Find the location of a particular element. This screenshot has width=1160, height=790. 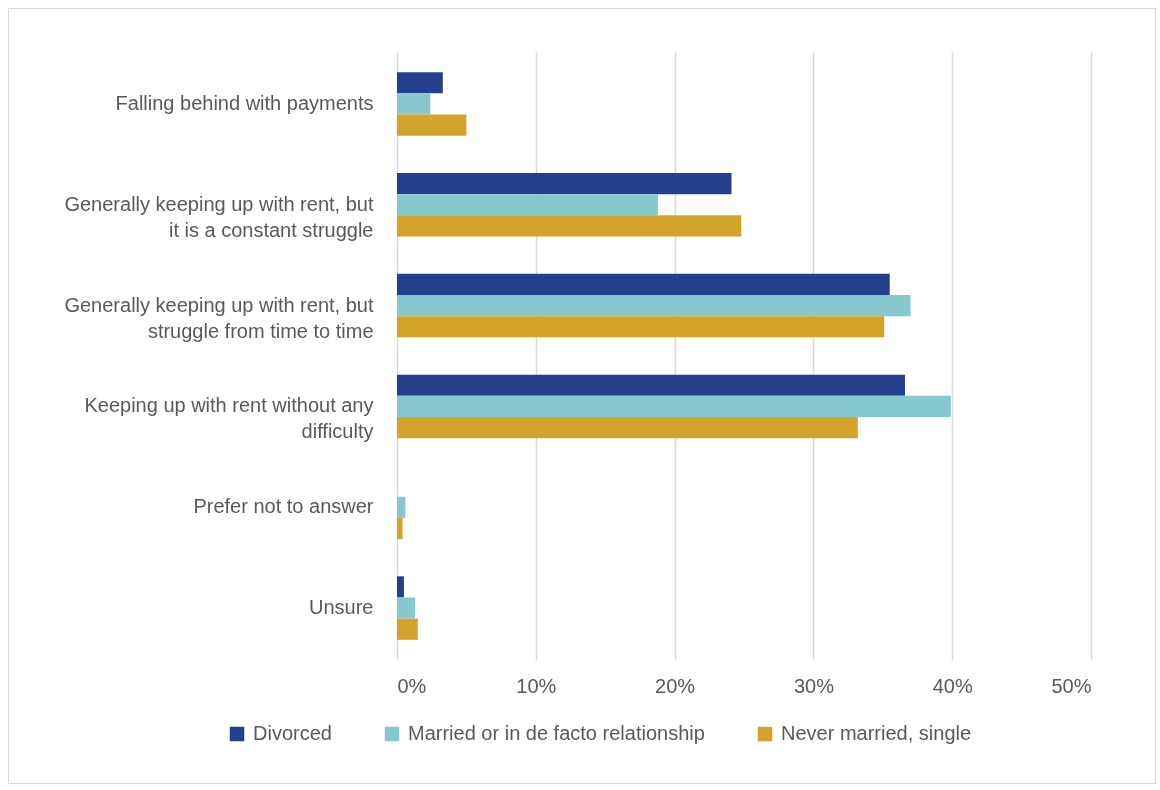

y-tick-label: Generally keeping up with rent, but it is a constant struggle is located at coordinates (219, 216).